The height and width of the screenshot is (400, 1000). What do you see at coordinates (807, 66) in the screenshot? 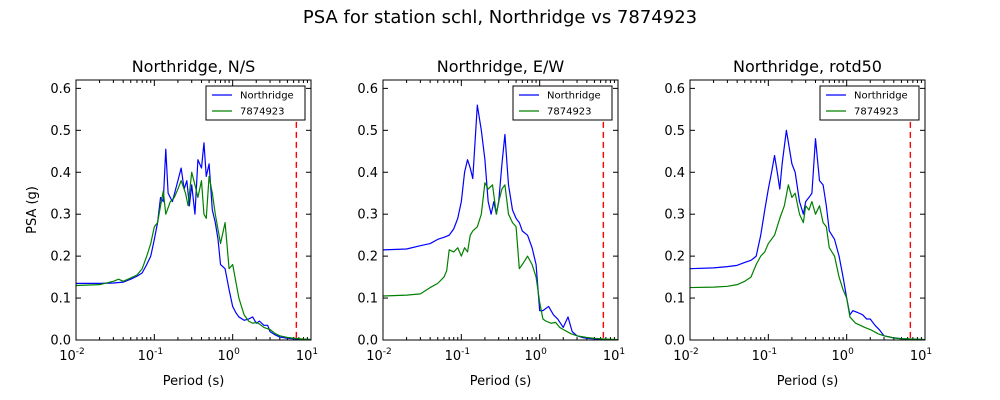
I see `chart-title: Northridge, rotd50` at bounding box center [807, 66].